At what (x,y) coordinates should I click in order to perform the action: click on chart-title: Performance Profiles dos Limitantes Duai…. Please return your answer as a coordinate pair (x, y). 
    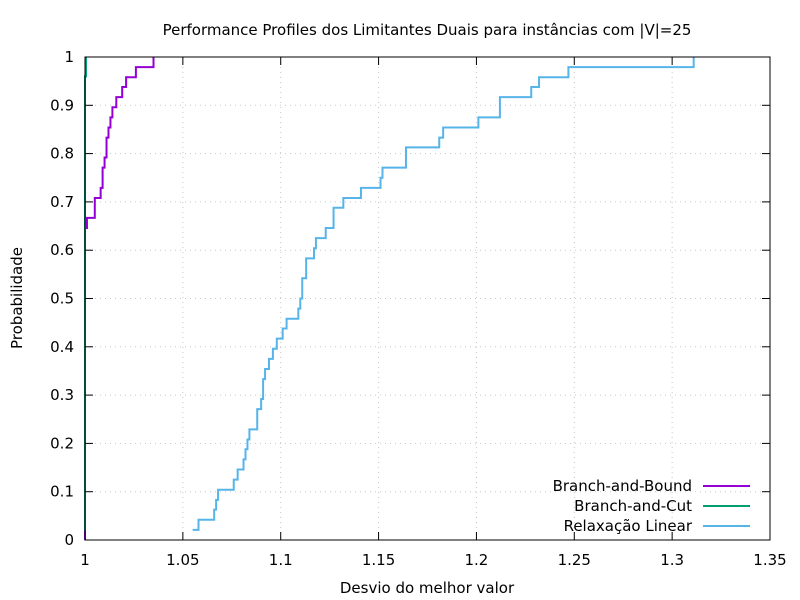
    Looking at the image, I should click on (427, 30).